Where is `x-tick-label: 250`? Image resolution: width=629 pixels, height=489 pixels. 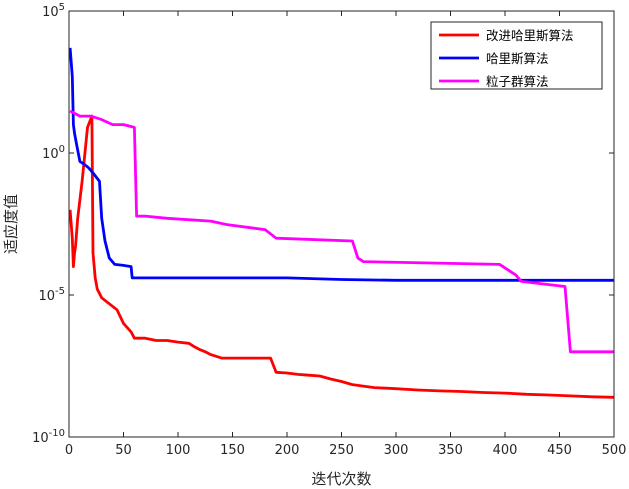 x-tick-label: 250 is located at coordinates (341, 450).